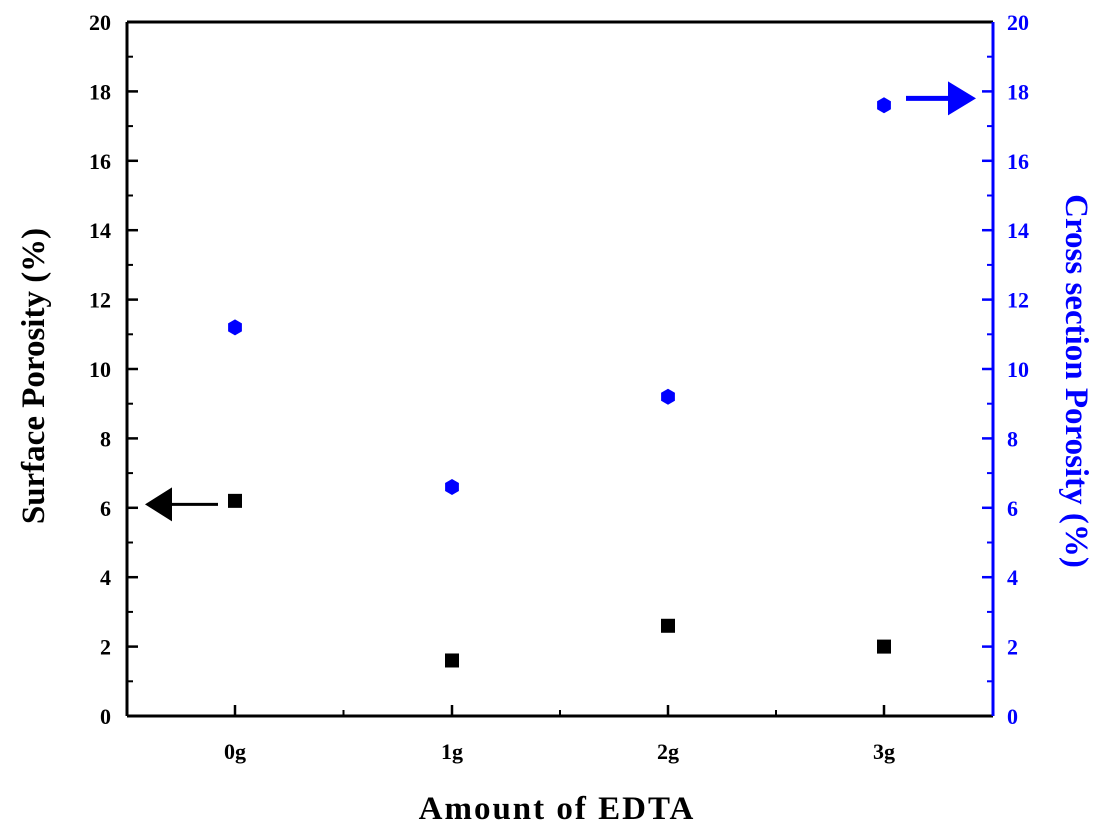  What do you see at coordinates (105, 647) in the screenshot?
I see `left-tick-label: 2` at bounding box center [105, 647].